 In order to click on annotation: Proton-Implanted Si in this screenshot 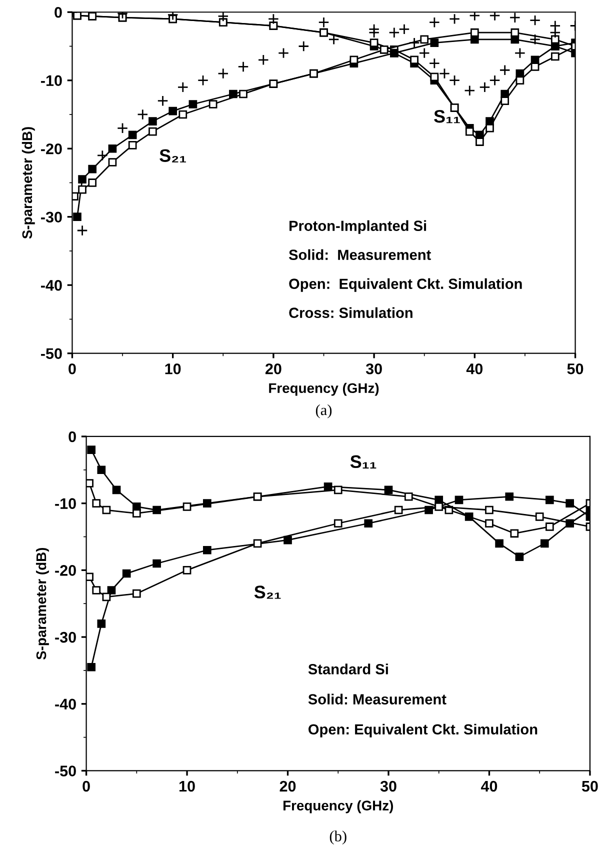, I will do `click(358, 227)`.